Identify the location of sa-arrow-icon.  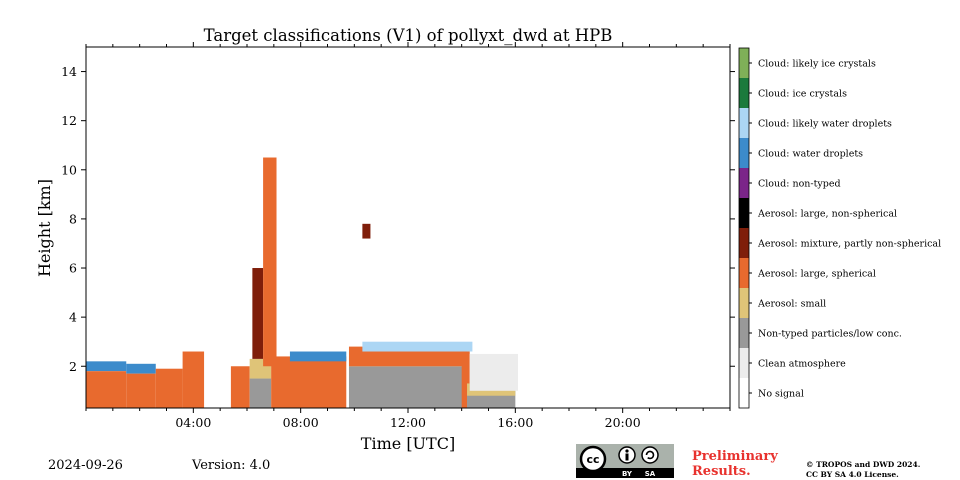
(650, 455).